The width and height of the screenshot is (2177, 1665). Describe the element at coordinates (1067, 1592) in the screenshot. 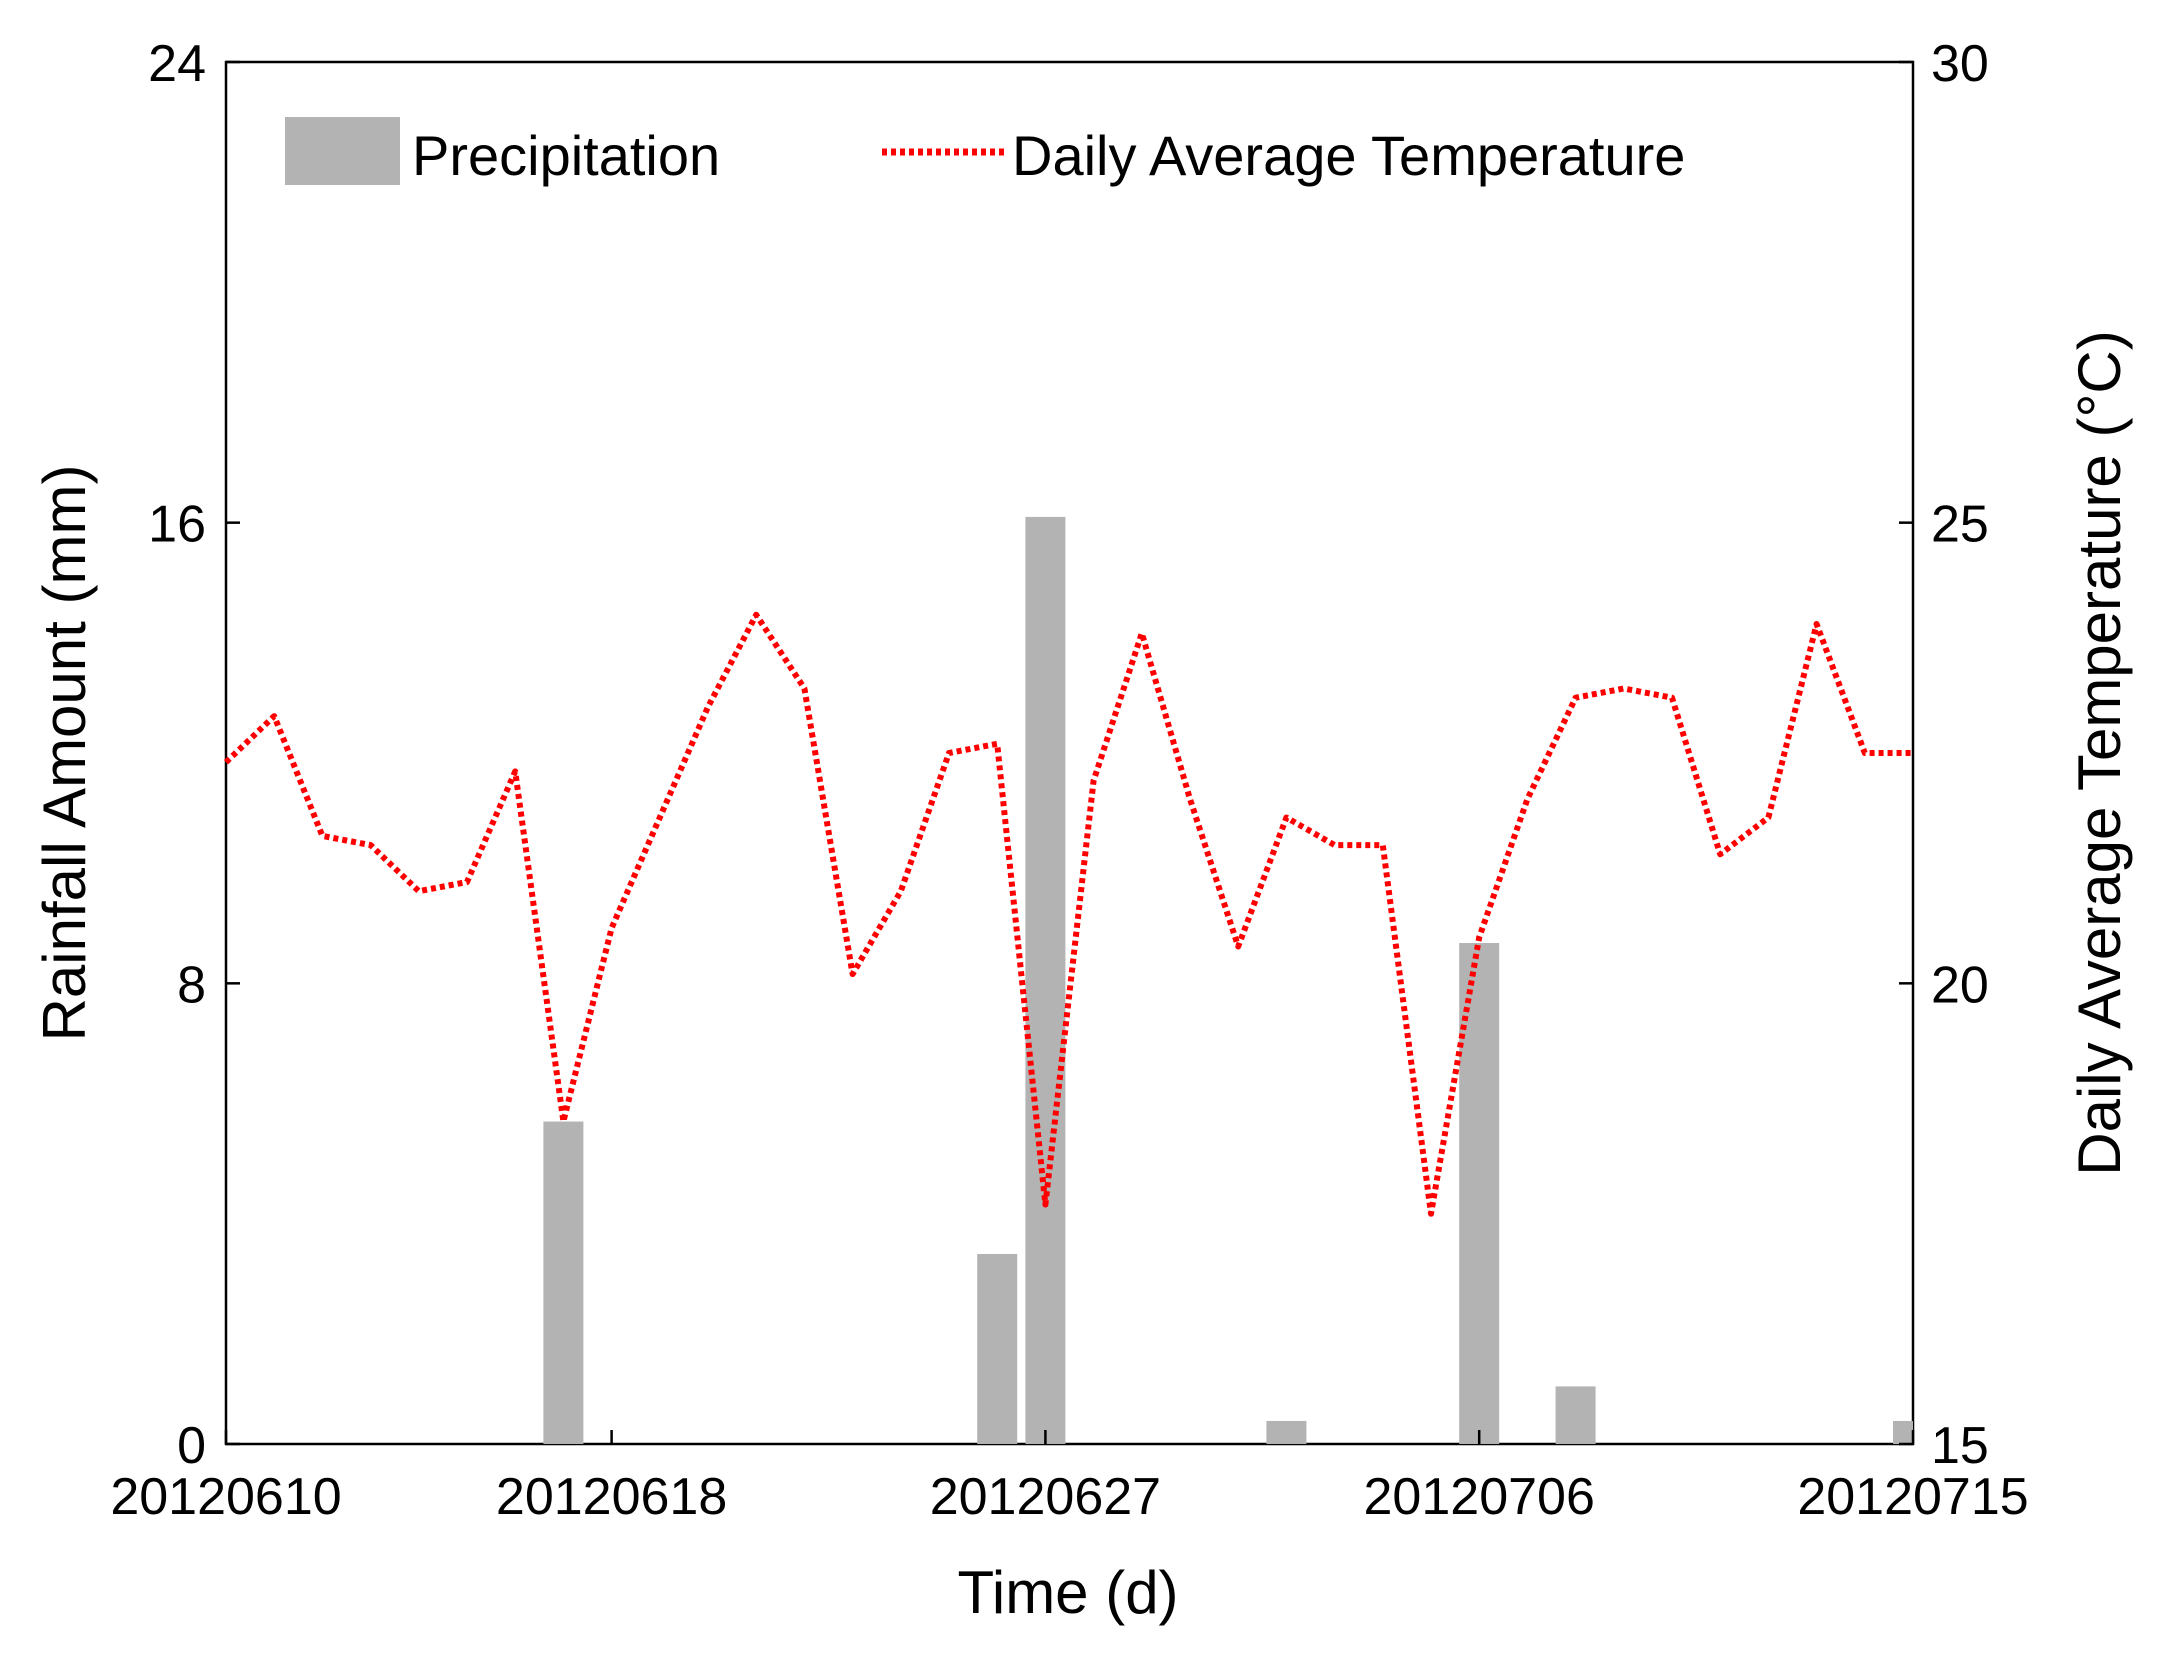

I see `x-axis-title: Time (d)` at that location.